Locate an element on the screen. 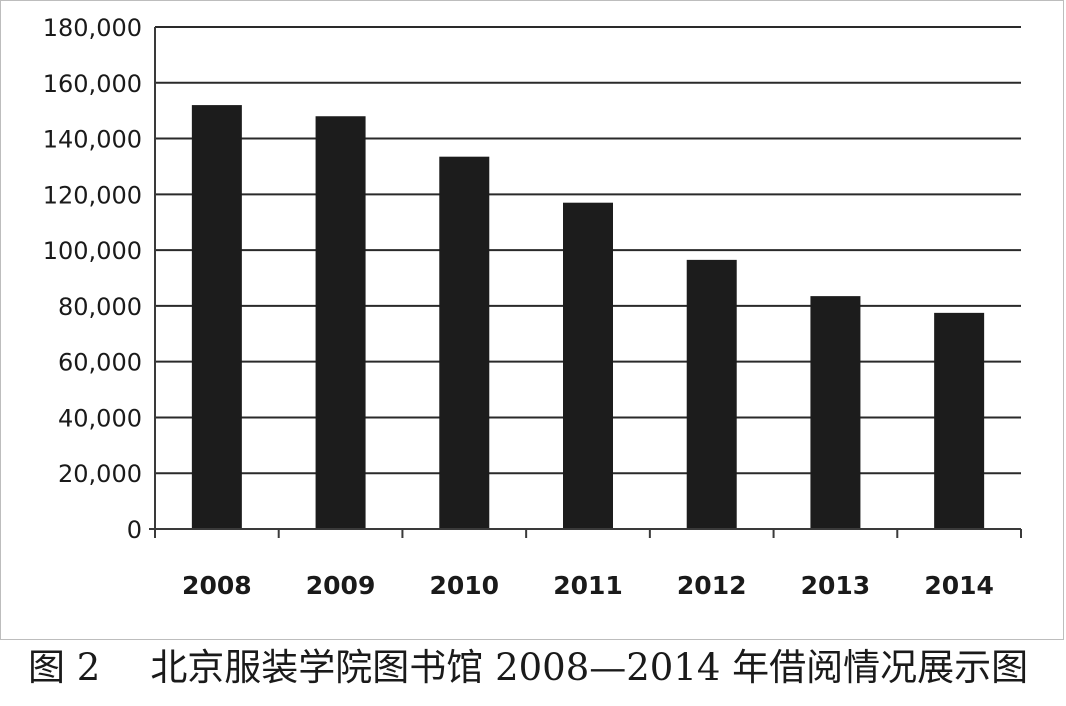 The width and height of the screenshot is (1066, 706). y-tick-label: 60,000 is located at coordinates (100, 363).